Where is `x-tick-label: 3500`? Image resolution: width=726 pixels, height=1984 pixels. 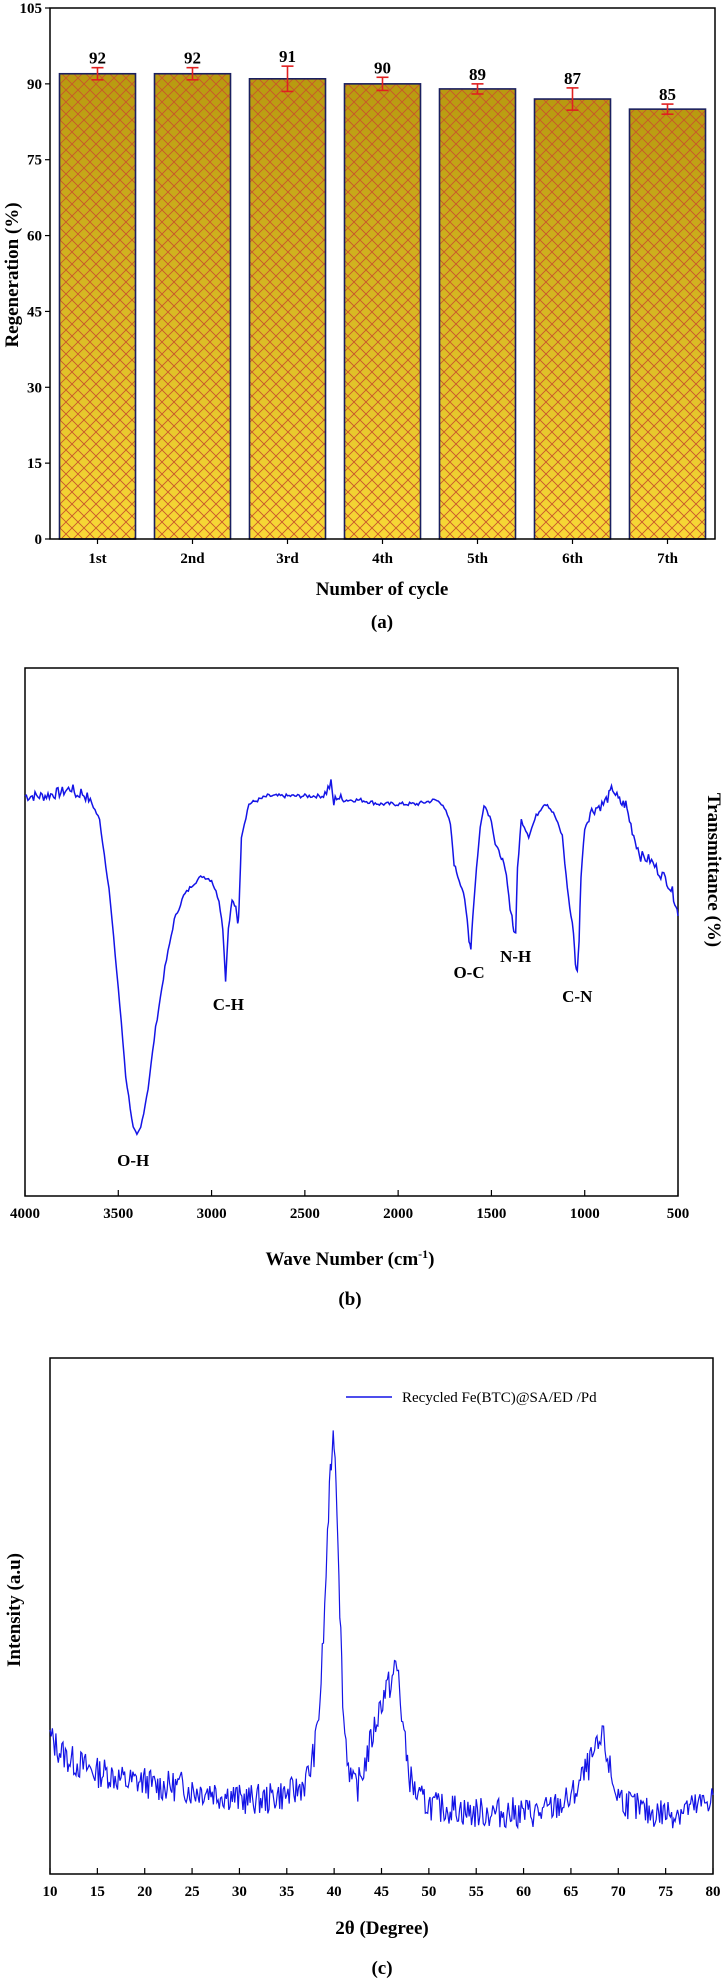
x-tick-label: 3500 is located at coordinates (118, 1214).